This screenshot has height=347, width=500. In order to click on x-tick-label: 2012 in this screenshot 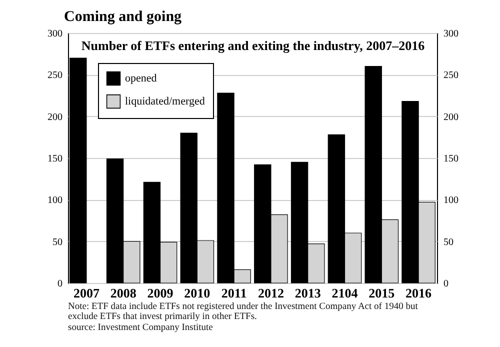, I will do `click(271, 293)`.